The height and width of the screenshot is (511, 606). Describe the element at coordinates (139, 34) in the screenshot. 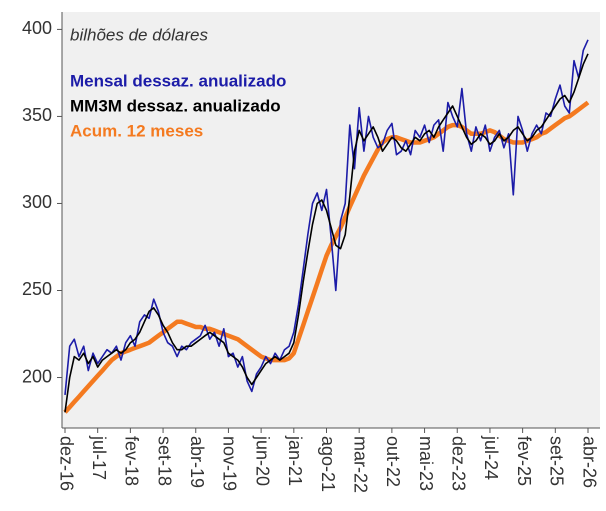

I see `unit-annotation: bilhões de dólares` at that location.